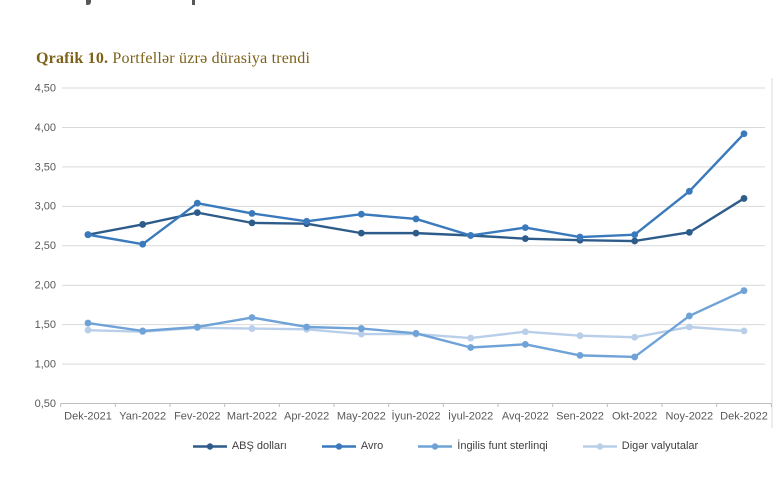  What do you see at coordinates (45, 286) in the screenshot?
I see `y-axis-tick-label: 2,00` at bounding box center [45, 286].